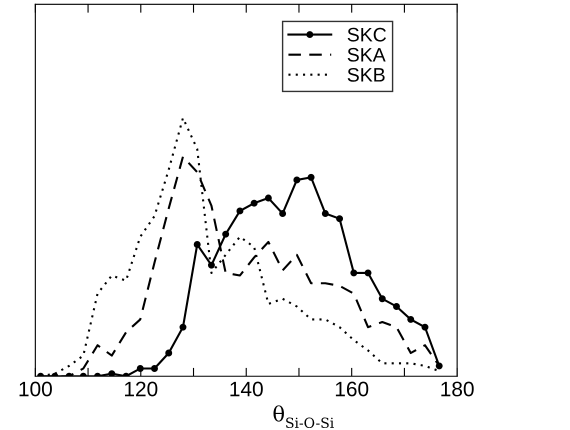 The height and width of the screenshot is (430, 570). I want to click on x-tick-label: 160, so click(352, 389).